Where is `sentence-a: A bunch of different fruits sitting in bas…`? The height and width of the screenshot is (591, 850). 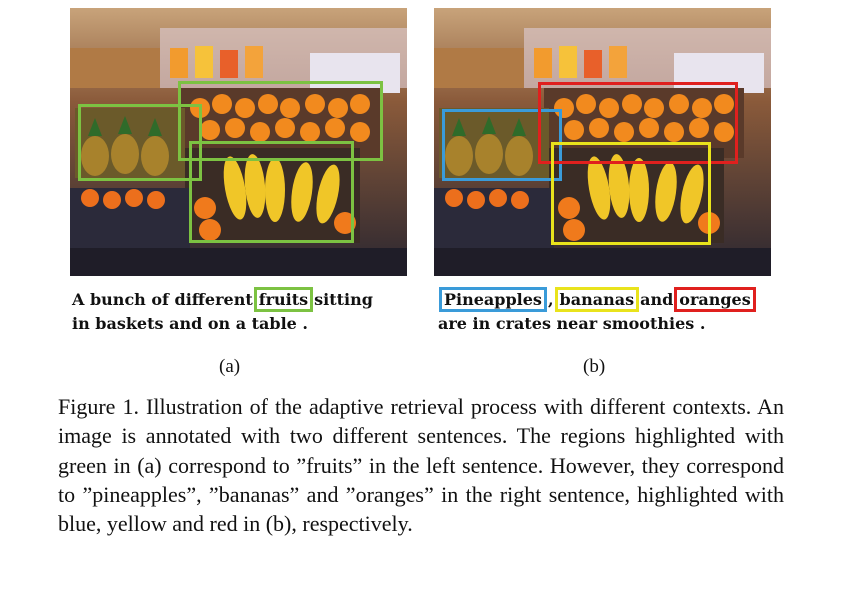 sentence-a: A bunch of different fruits sitting in bas… is located at coordinates (222, 311).